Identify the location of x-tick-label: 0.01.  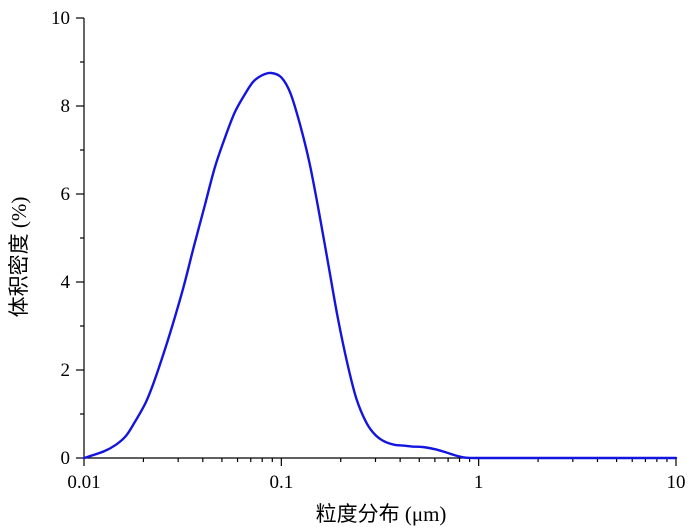
(83, 482).